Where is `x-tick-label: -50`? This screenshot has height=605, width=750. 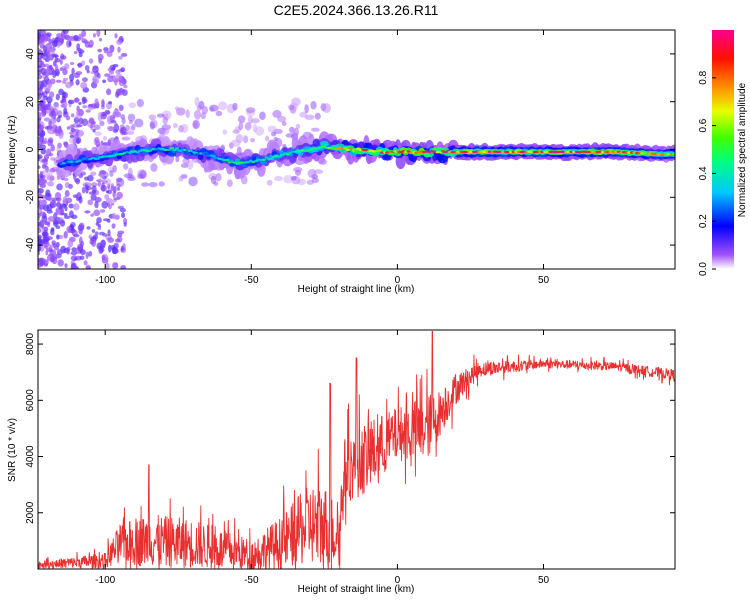
x-tick-label: -50 is located at coordinates (251, 280).